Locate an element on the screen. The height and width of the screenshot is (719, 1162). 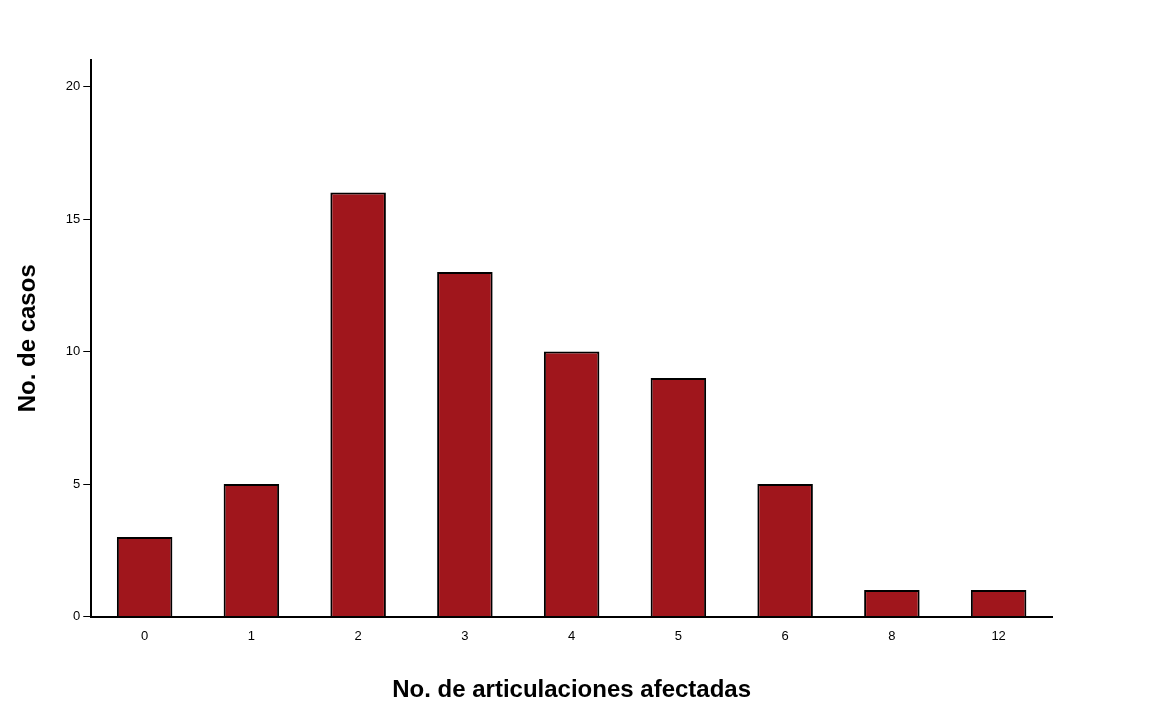
x-axis-title: No. de articulaciones afectadas is located at coordinates (572, 689).